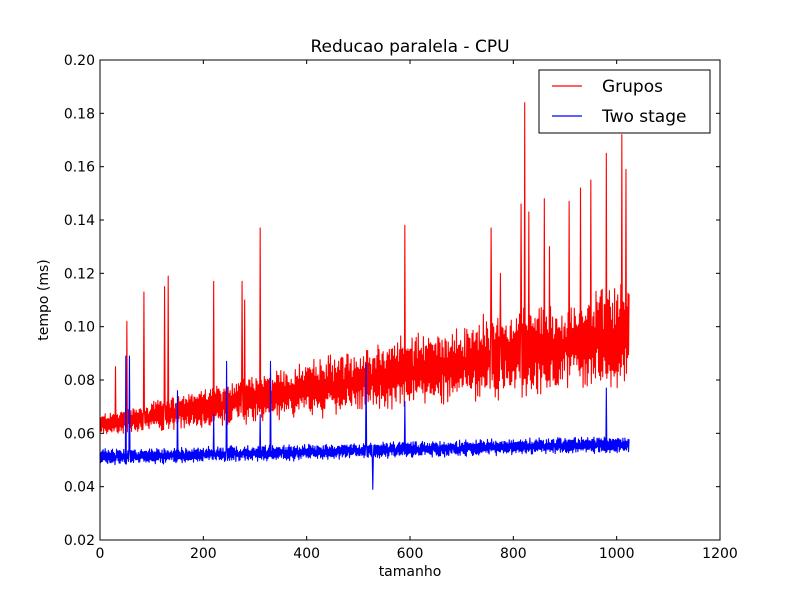  What do you see at coordinates (79, 221) in the screenshot?
I see `y-tick-label: 0.14` at bounding box center [79, 221].